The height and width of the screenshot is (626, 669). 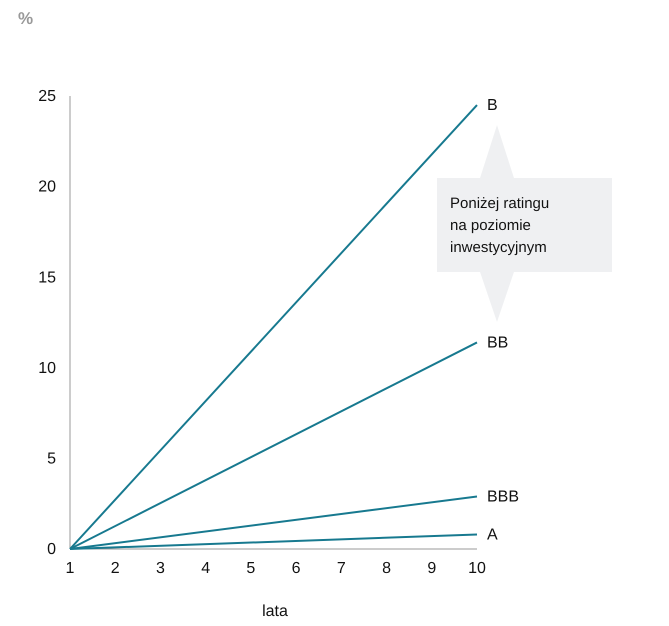 I want to click on series-label: BB, so click(x=497, y=343).